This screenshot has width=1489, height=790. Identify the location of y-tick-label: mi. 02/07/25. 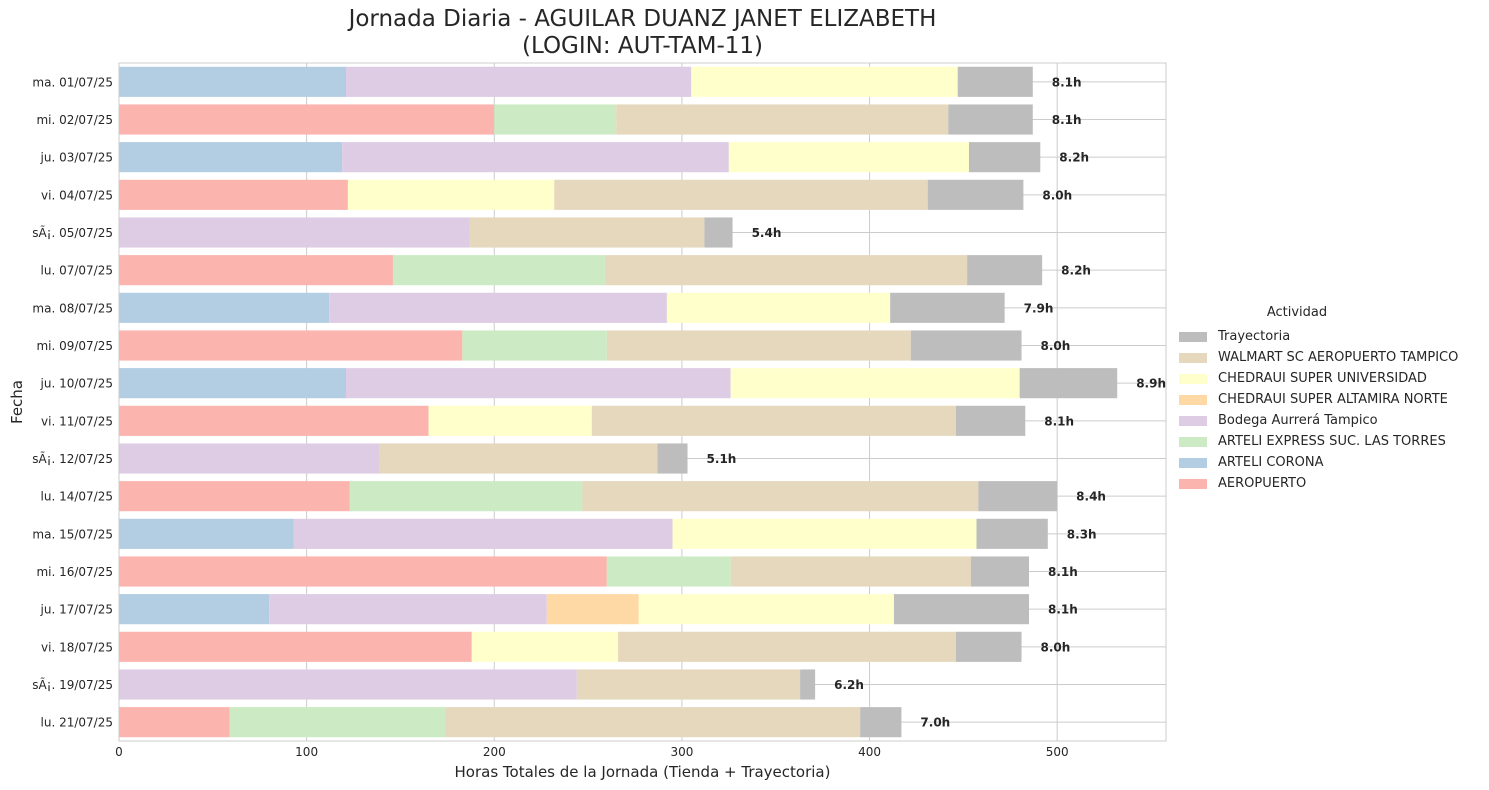
(74, 120).